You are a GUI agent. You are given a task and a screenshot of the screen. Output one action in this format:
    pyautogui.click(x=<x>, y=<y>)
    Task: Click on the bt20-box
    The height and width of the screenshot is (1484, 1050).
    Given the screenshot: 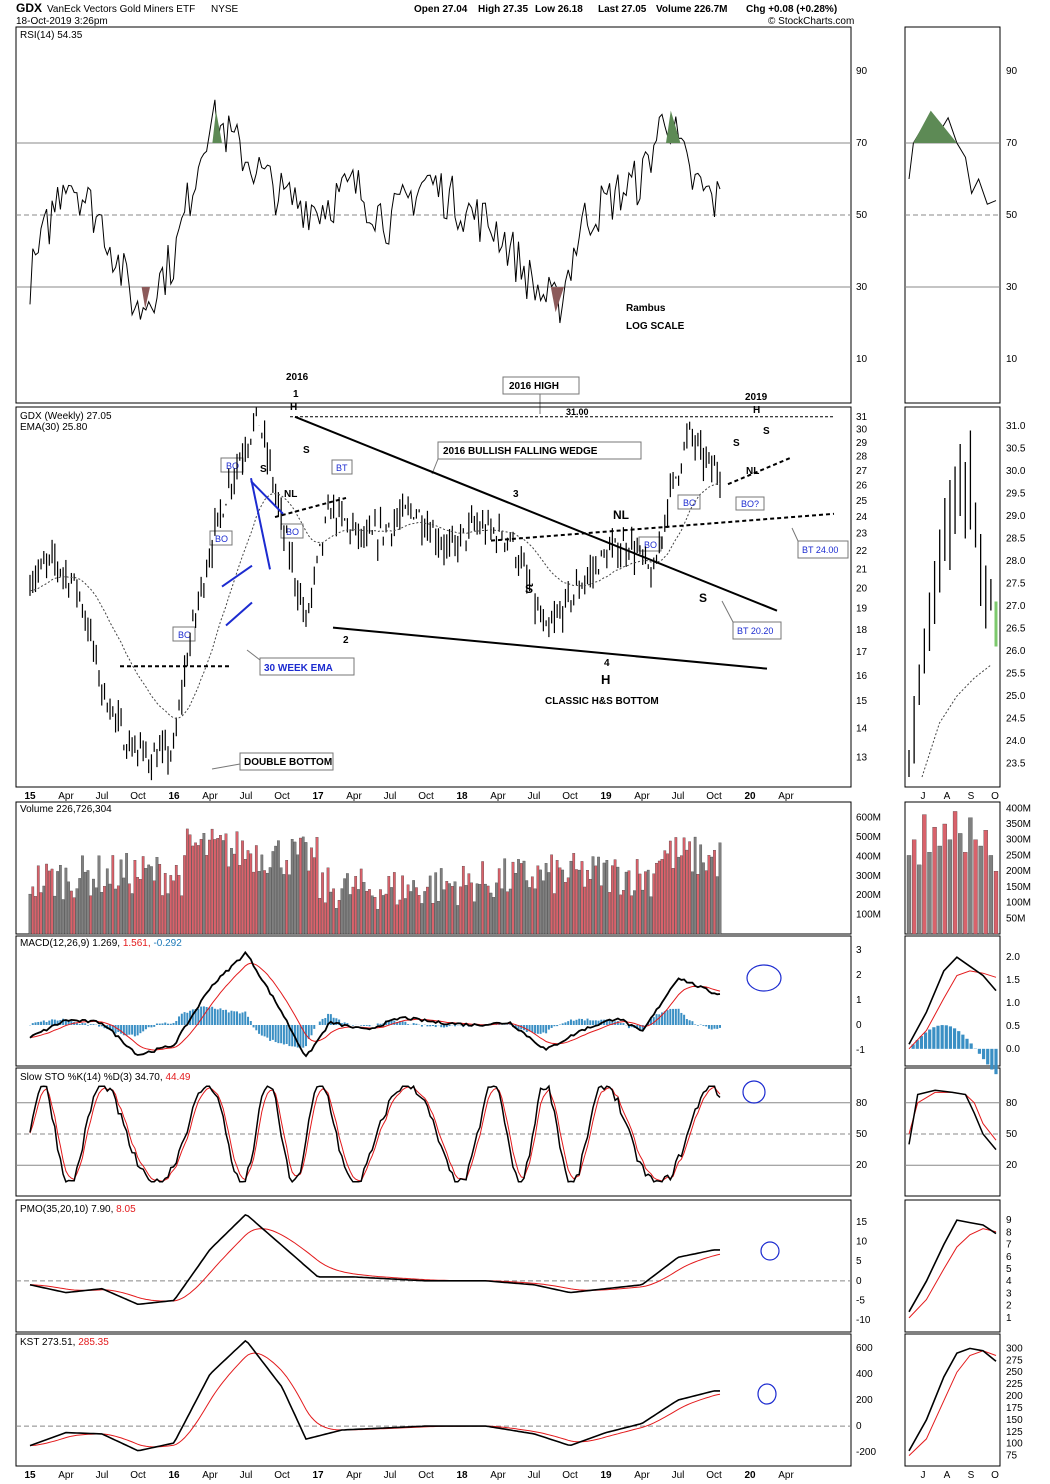 What is the action you would take?
    pyautogui.click(x=757, y=630)
    